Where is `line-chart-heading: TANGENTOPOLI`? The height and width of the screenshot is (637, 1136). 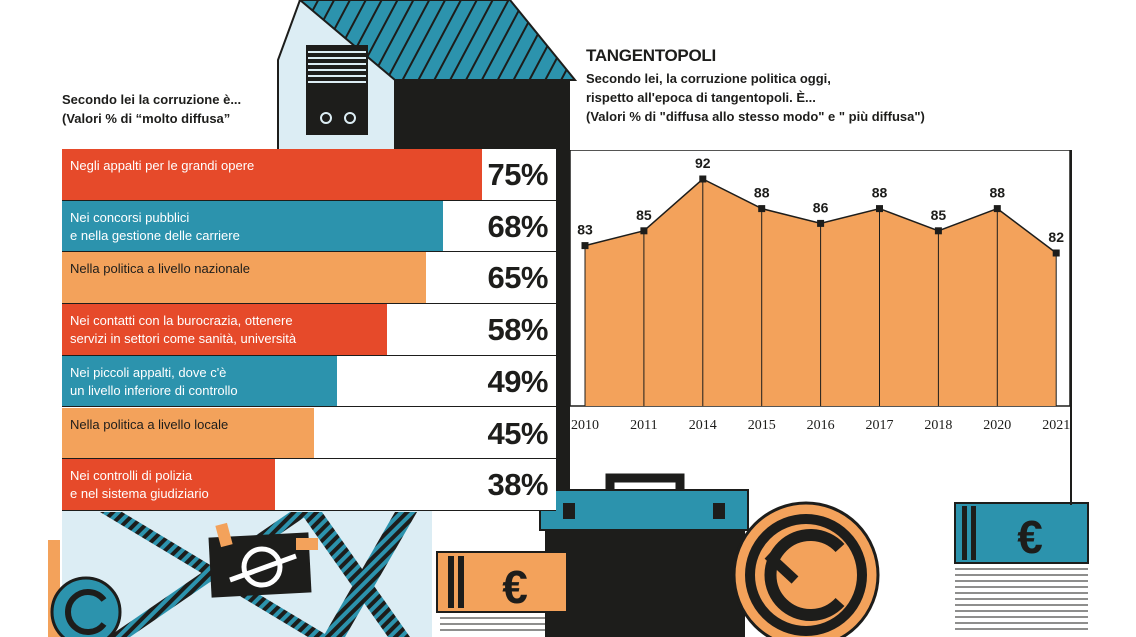 line-chart-heading: TANGENTOPOLI is located at coordinates (651, 55).